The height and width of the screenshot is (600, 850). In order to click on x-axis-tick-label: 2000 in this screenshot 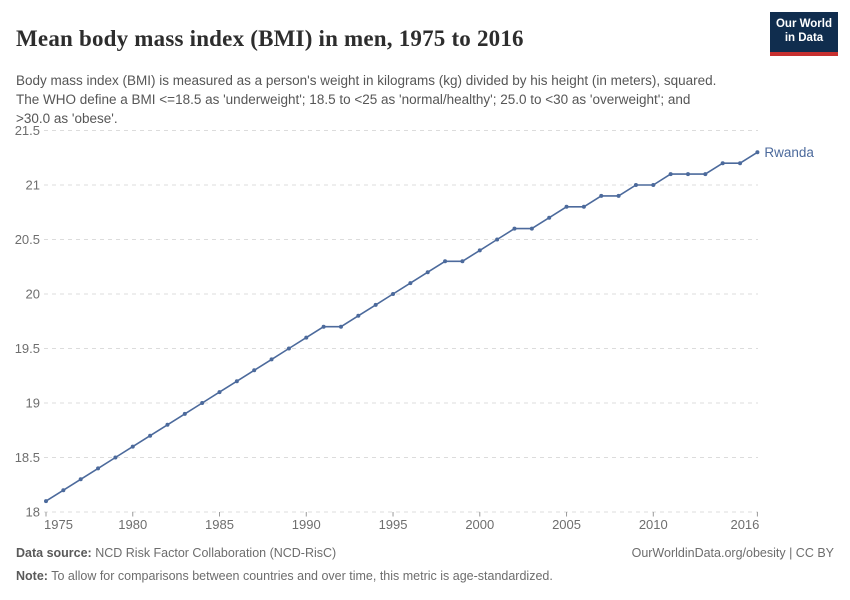, I will do `click(479, 524)`.